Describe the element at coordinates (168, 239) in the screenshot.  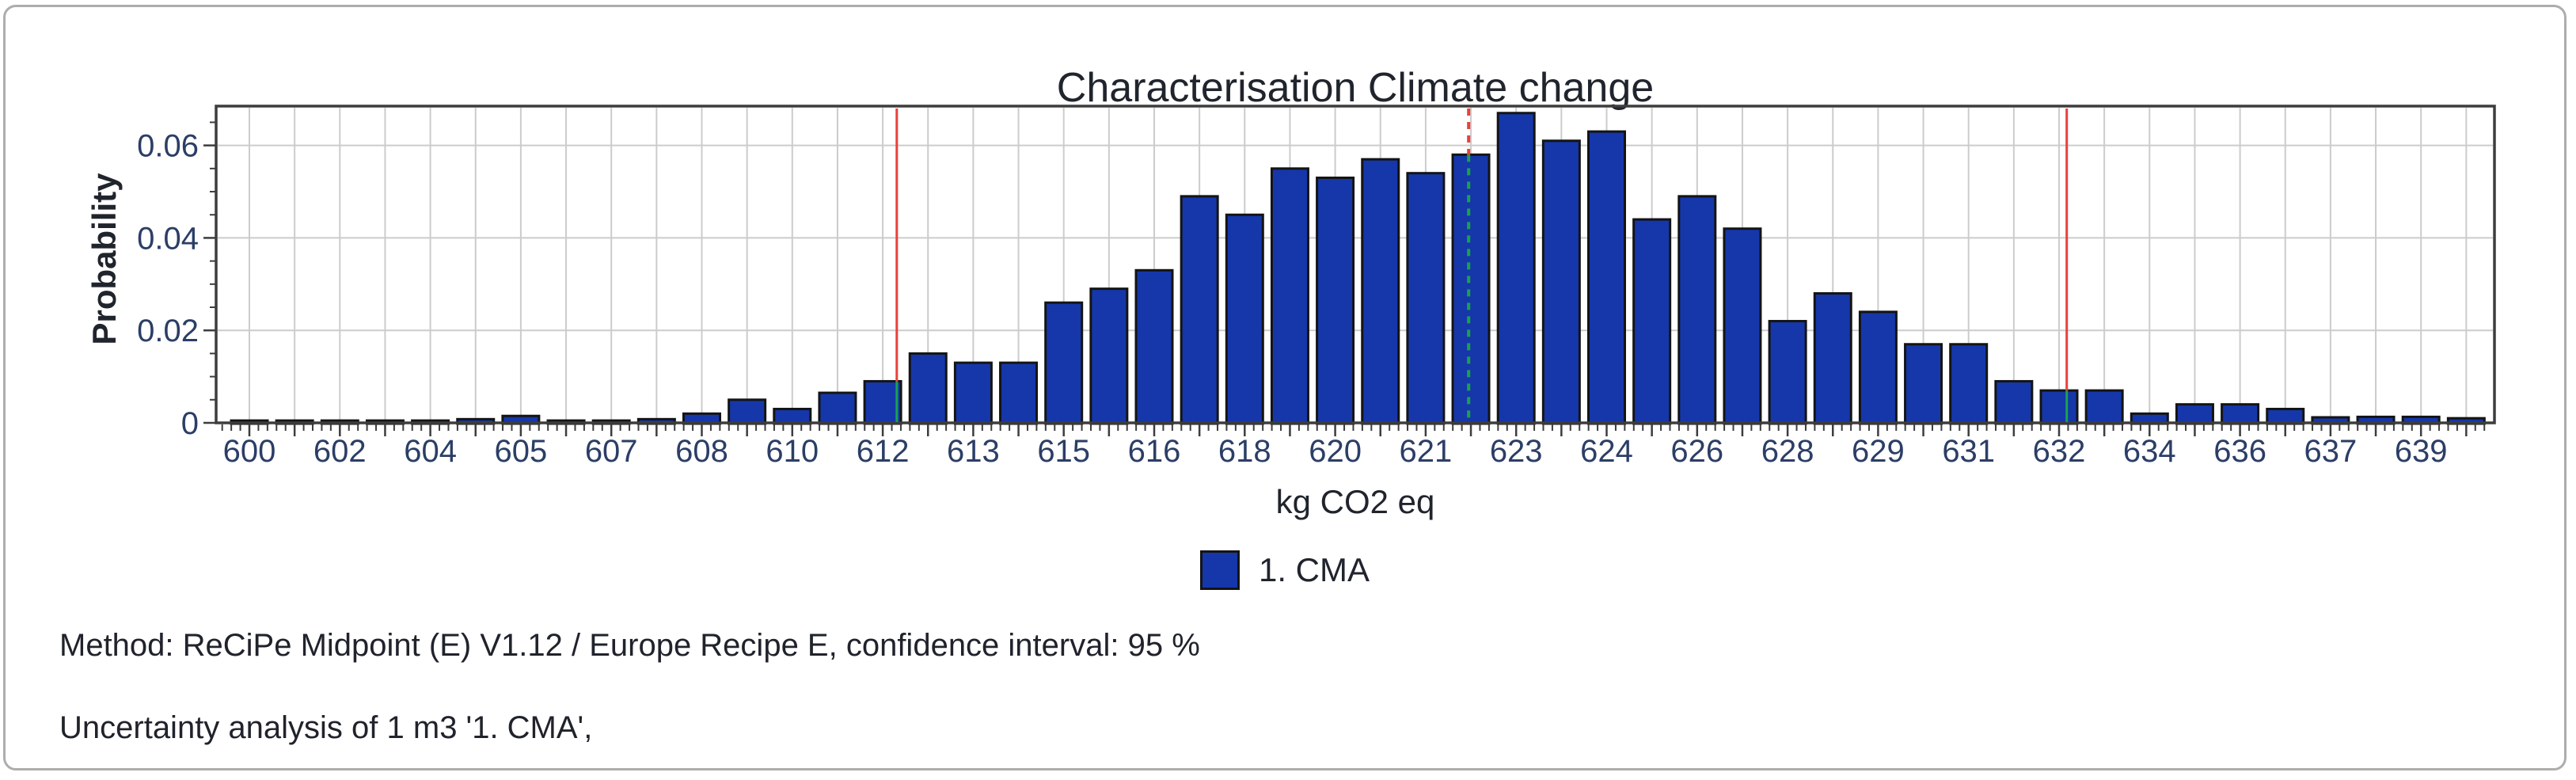
I see `y-tick-label: 0.04` at that location.